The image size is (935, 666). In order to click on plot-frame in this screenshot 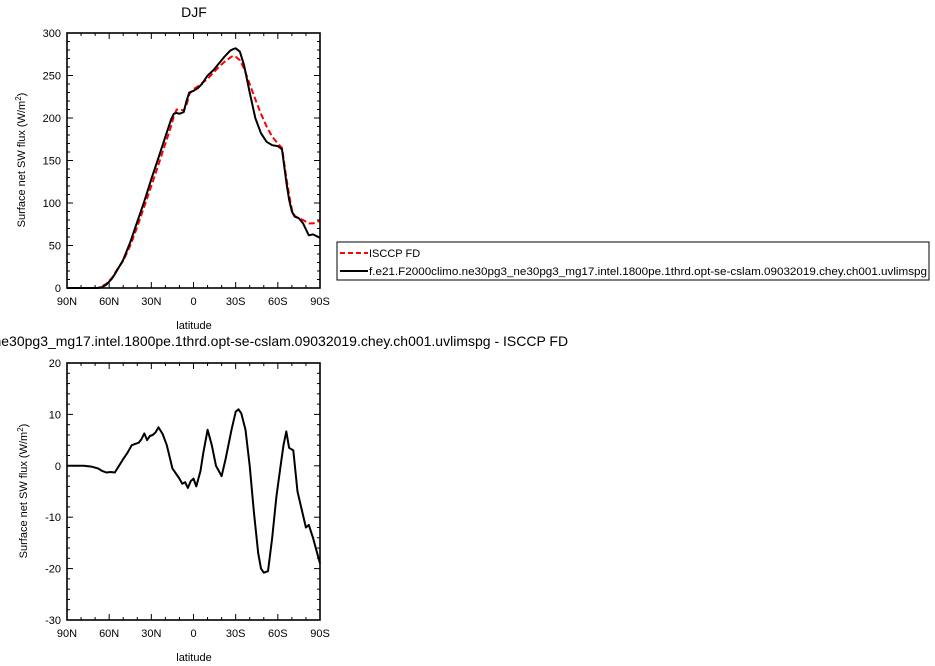, I will do `click(193, 160)`.